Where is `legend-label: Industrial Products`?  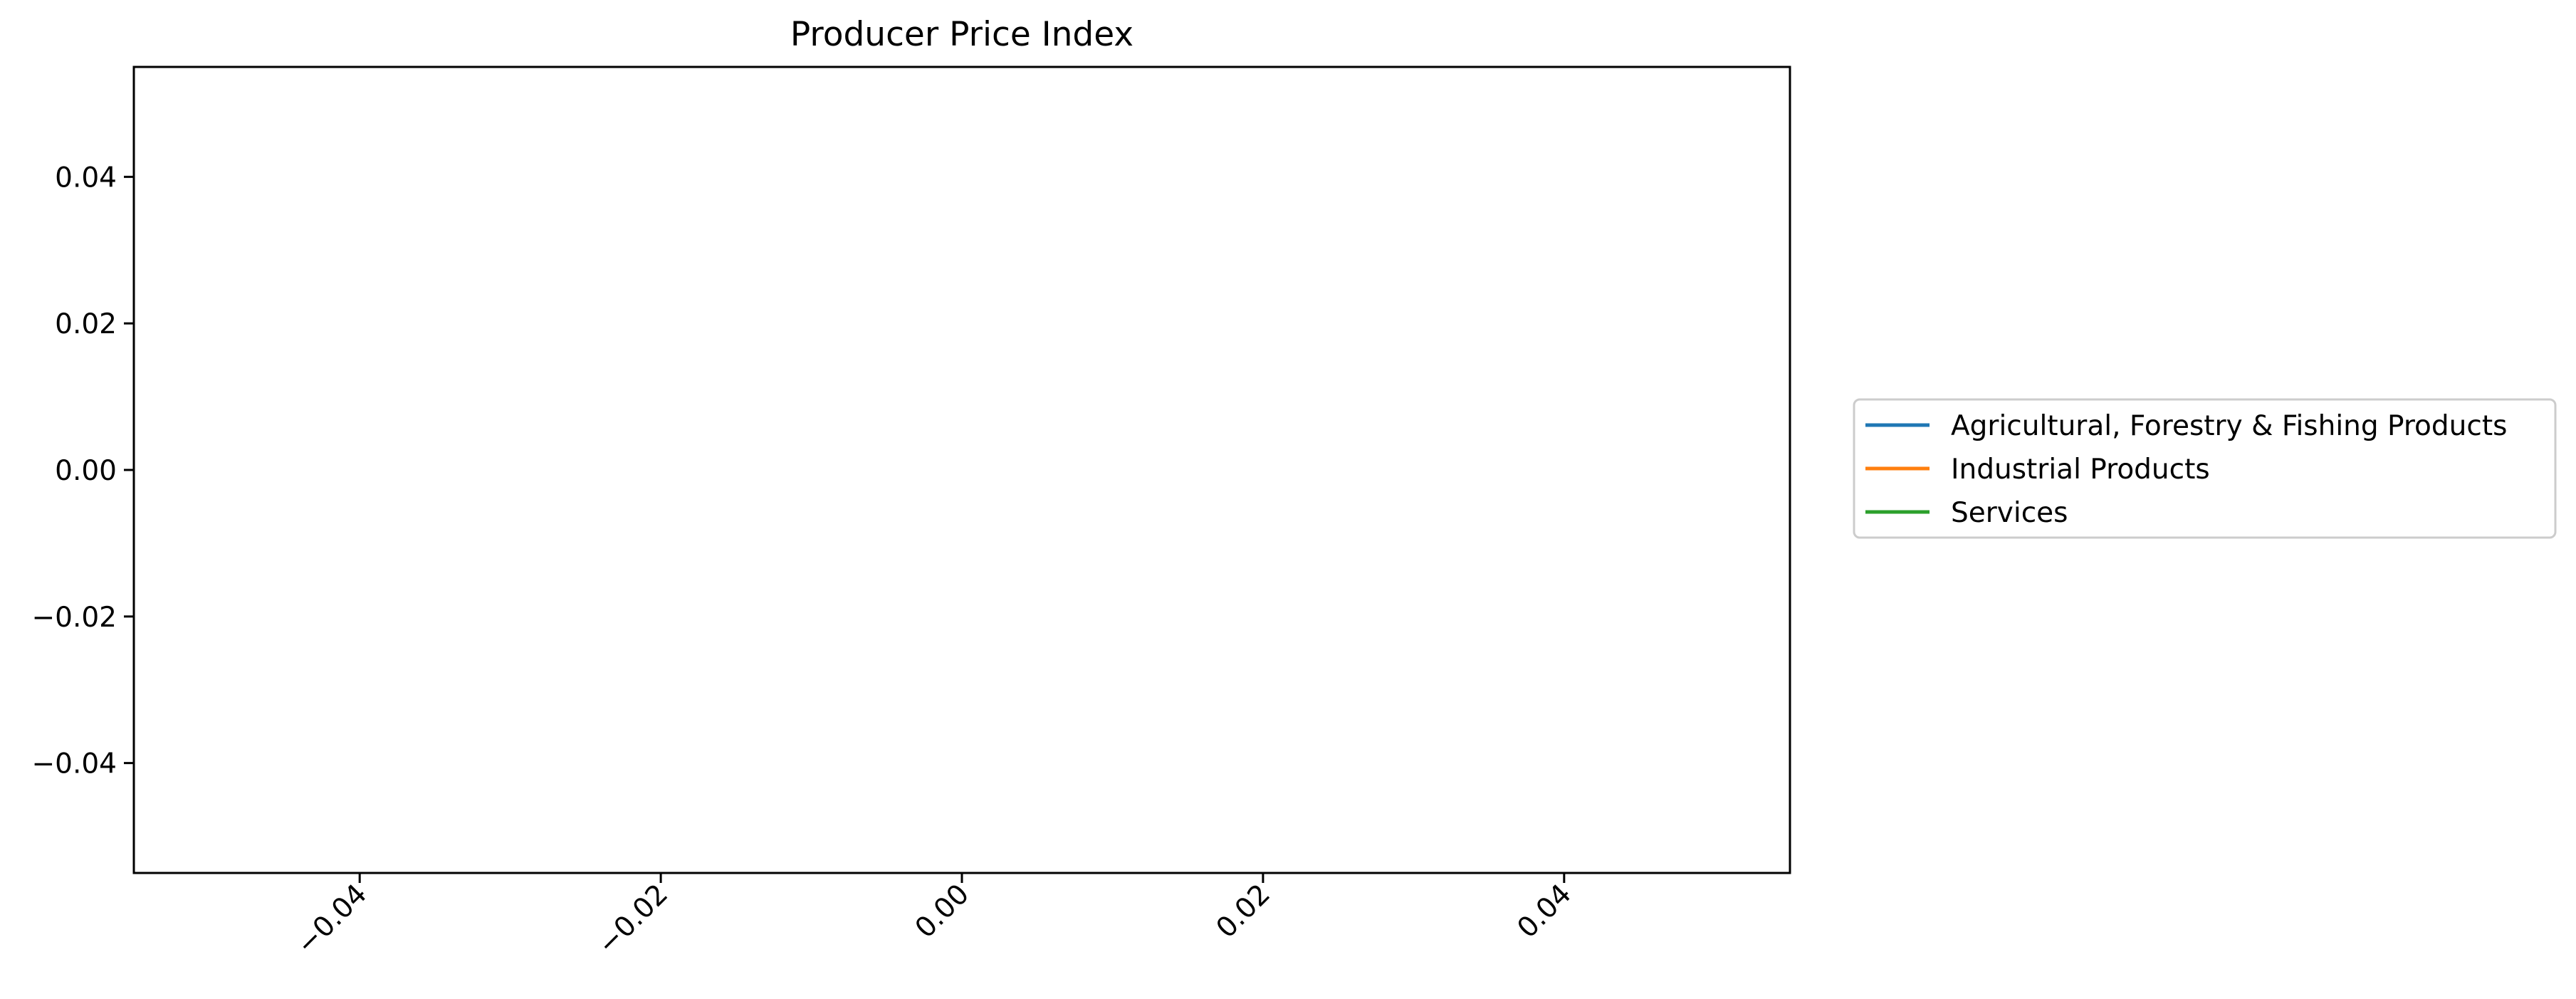
legend-label: Industrial Products is located at coordinates (2080, 470).